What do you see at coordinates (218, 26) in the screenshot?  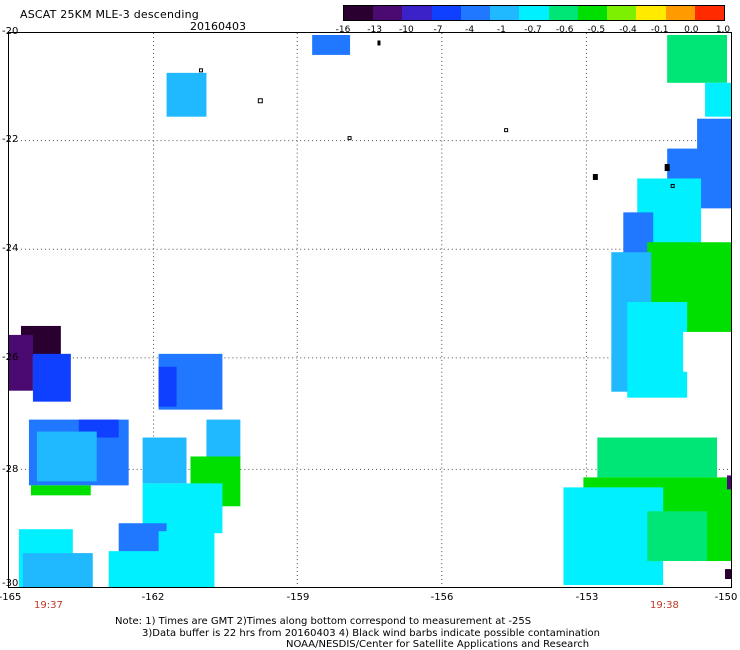 I see `map-date: 20160403` at bounding box center [218, 26].